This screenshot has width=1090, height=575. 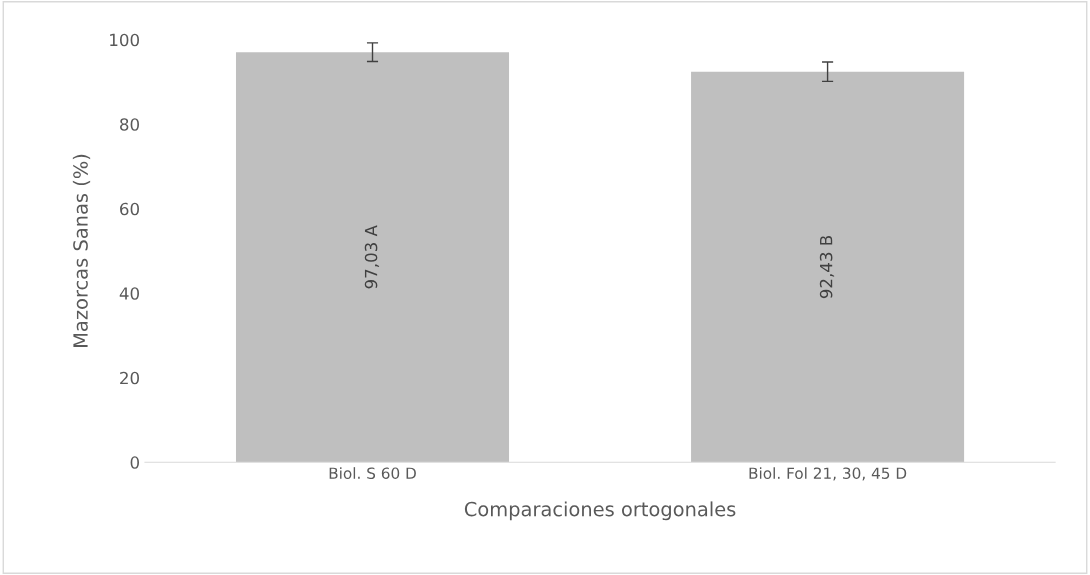 What do you see at coordinates (129, 124) in the screenshot?
I see `y-tick-label: 80` at bounding box center [129, 124].